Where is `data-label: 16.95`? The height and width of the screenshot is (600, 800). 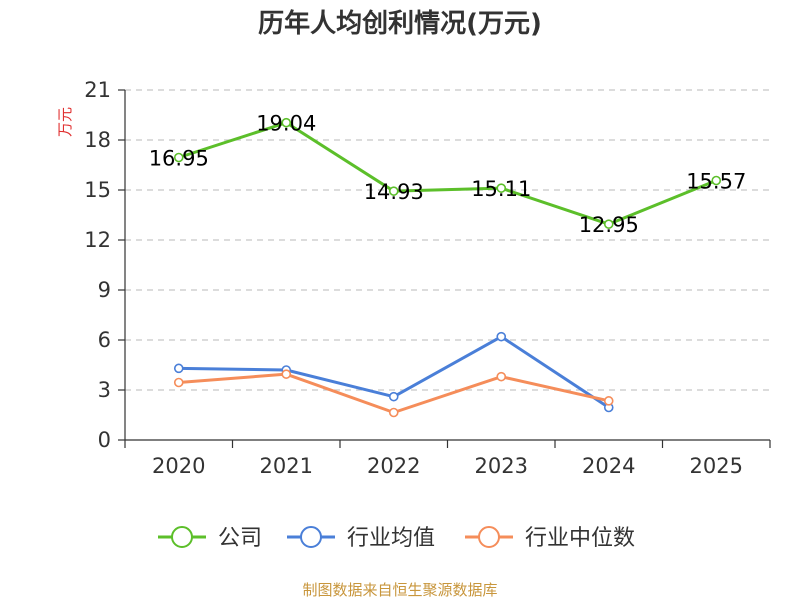
data-label: 16.95 is located at coordinates (179, 159).